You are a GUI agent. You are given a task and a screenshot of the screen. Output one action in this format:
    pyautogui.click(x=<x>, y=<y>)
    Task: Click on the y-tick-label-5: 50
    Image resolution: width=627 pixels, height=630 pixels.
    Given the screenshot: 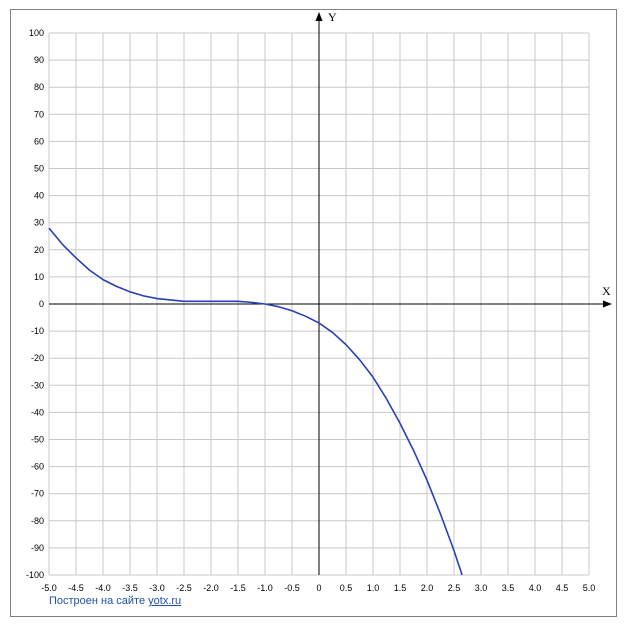 What is the action you would take?
    pyautogui.click(x=39, y=169)
    